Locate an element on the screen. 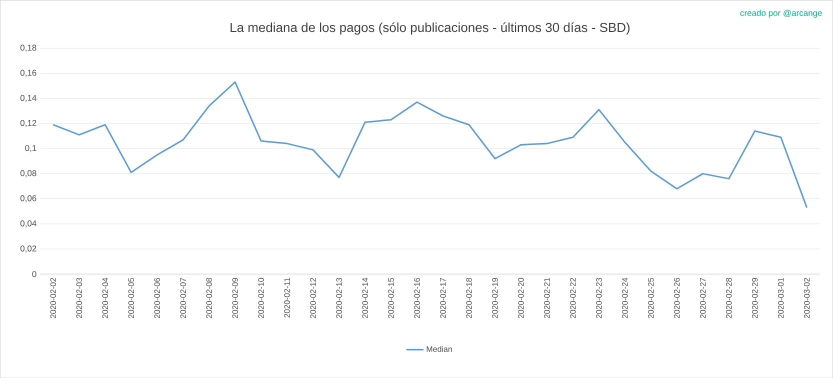 The image size is (833, 378). y-tick-label: 0,02 is located at coordinates (28, 248).